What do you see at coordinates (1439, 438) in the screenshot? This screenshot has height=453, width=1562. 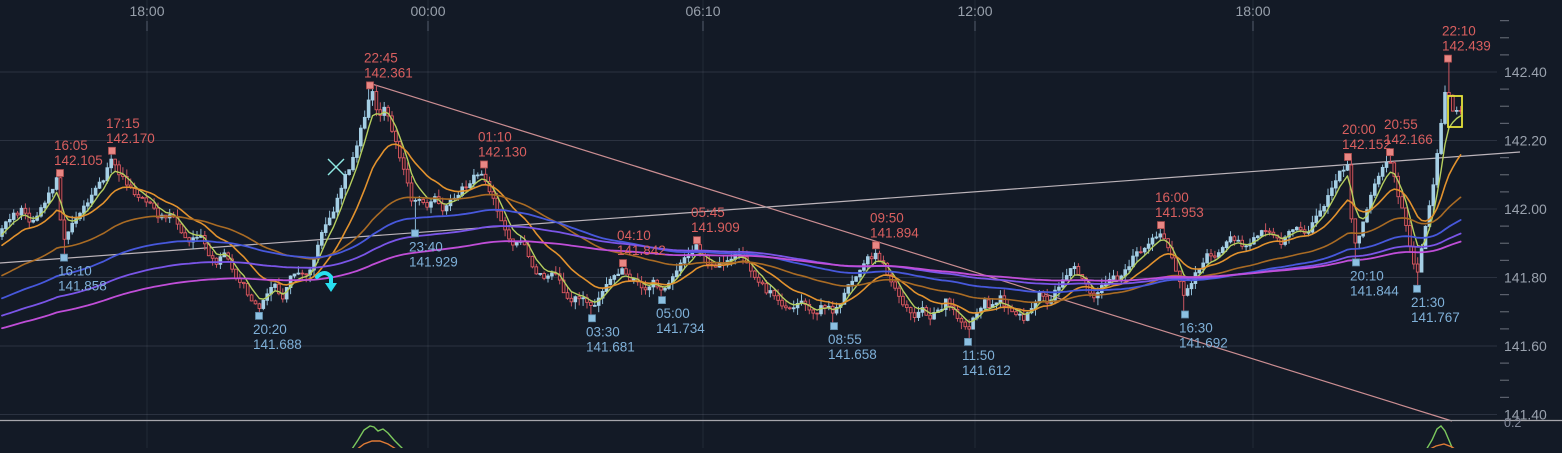 I see `subpane-green-right` at bounding box center [1439, 438].